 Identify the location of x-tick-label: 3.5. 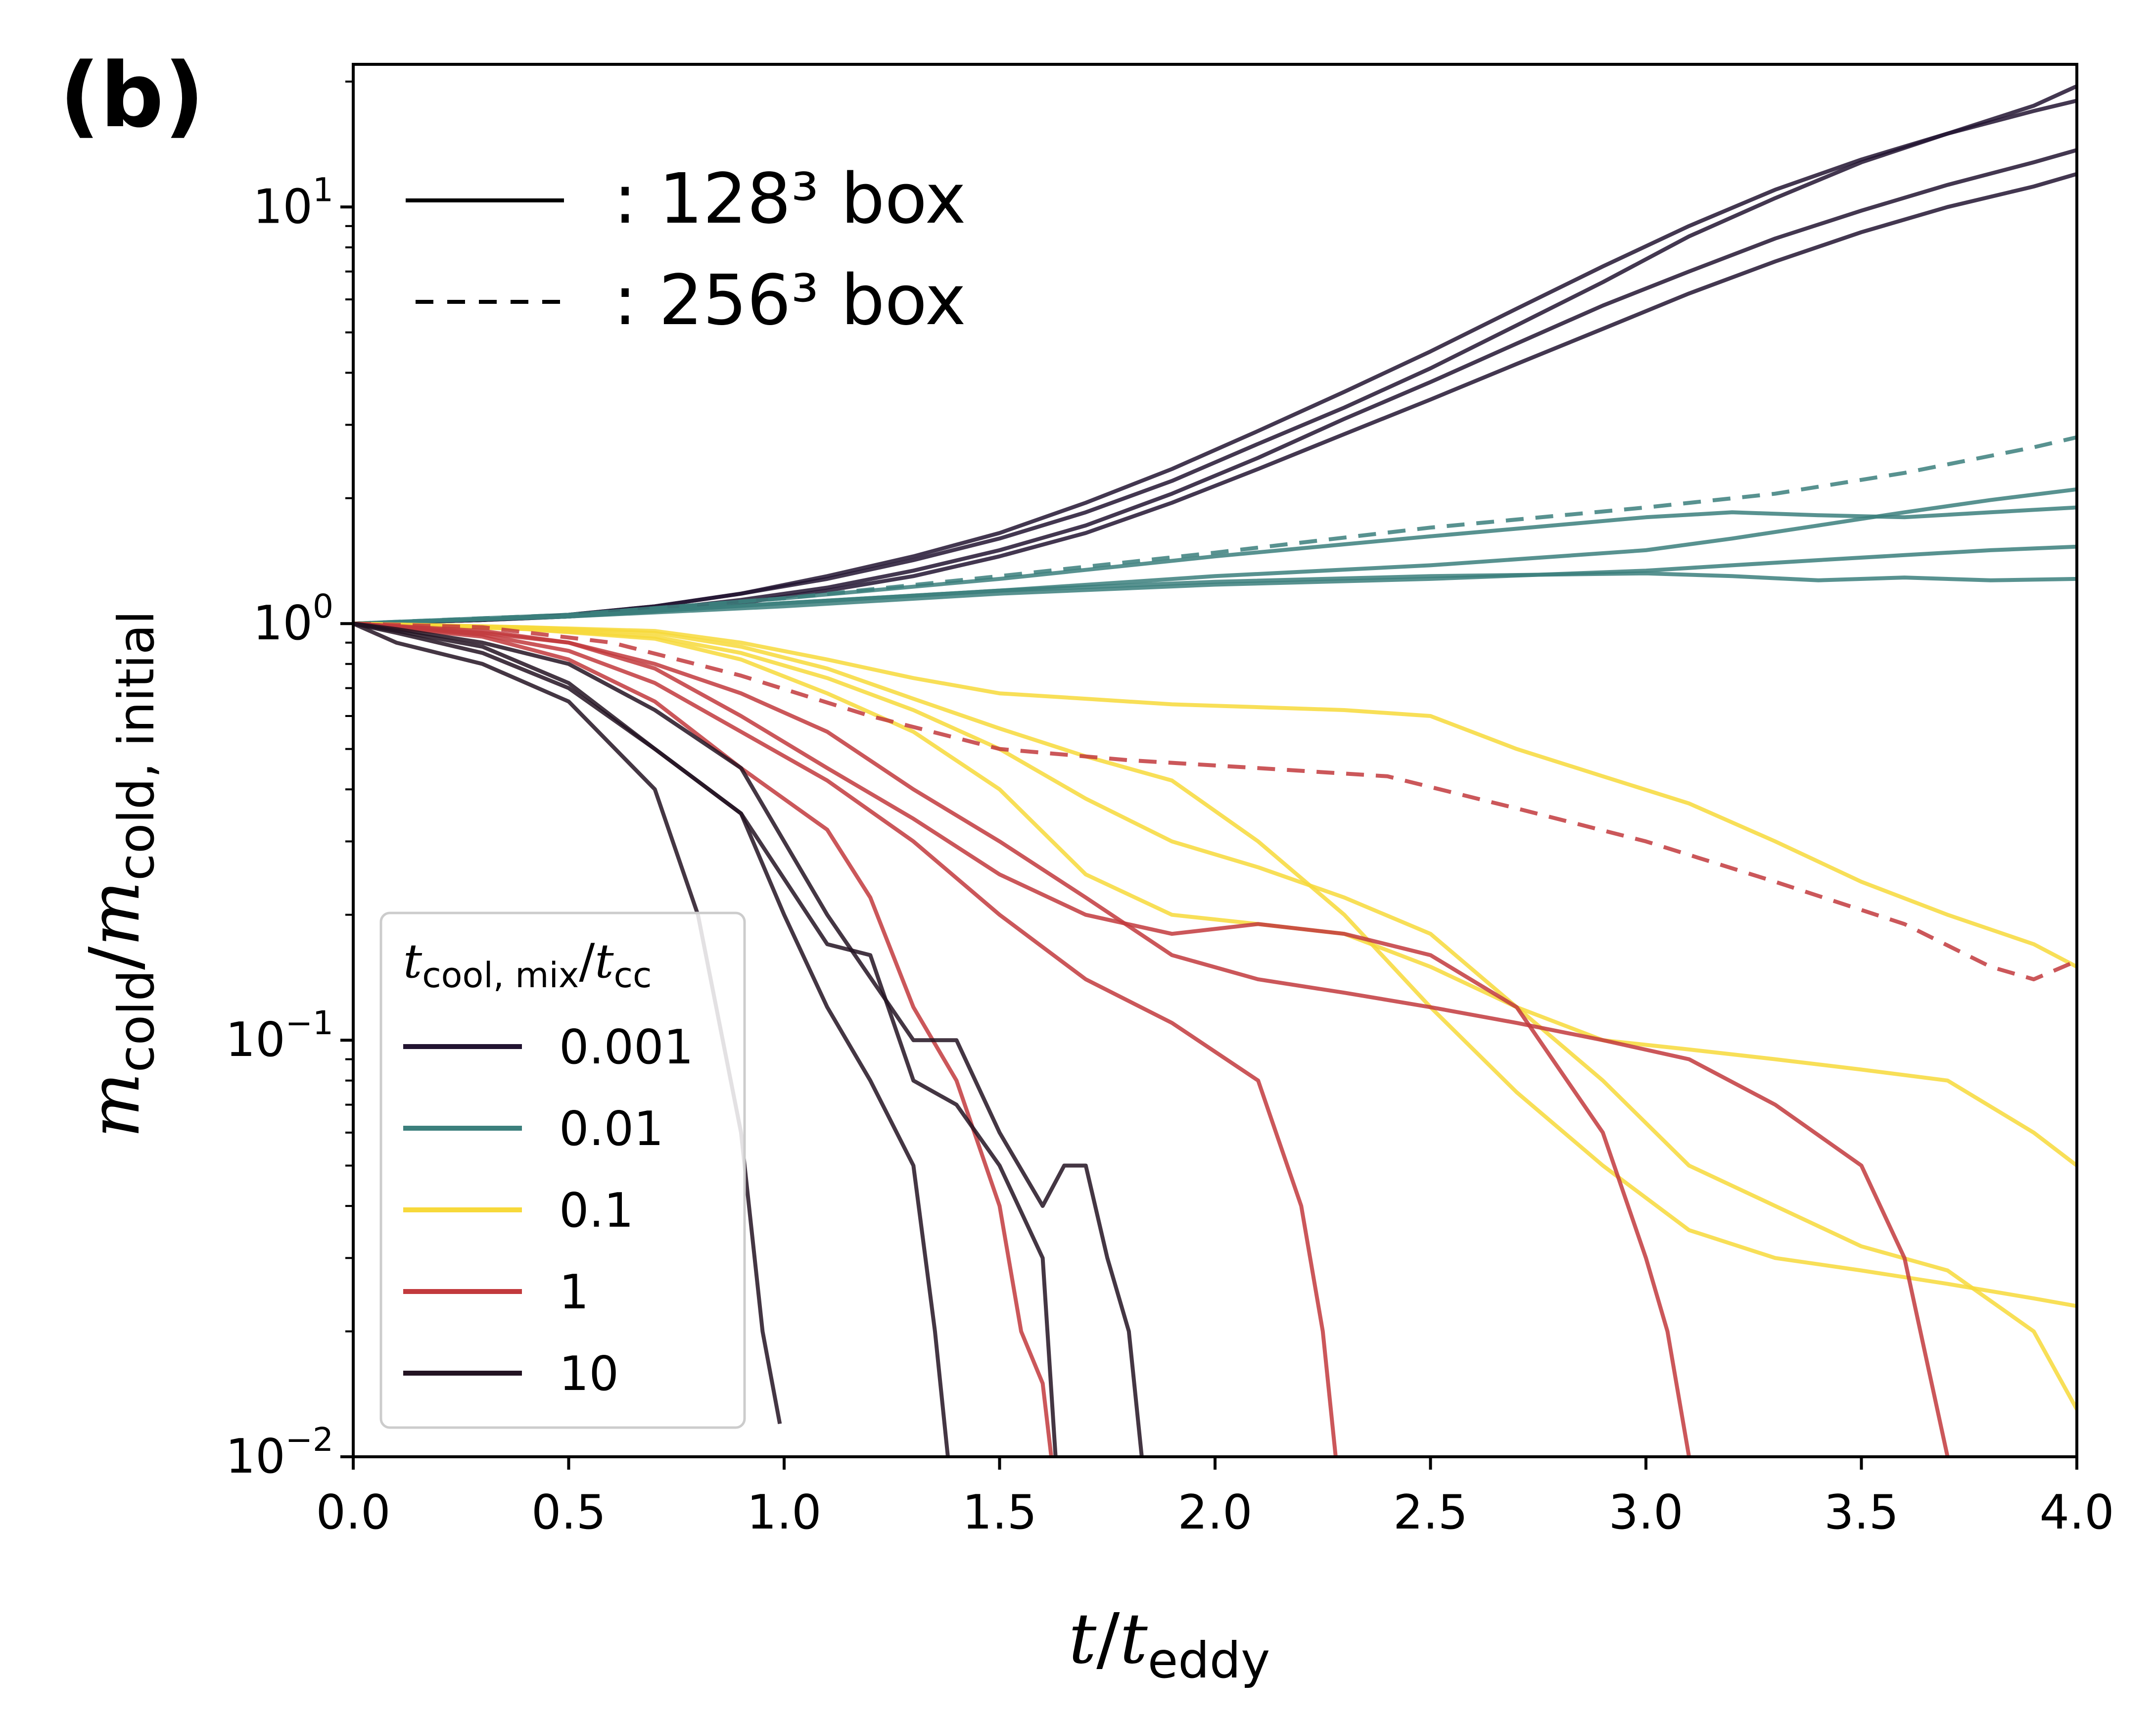
(1861, 1513).